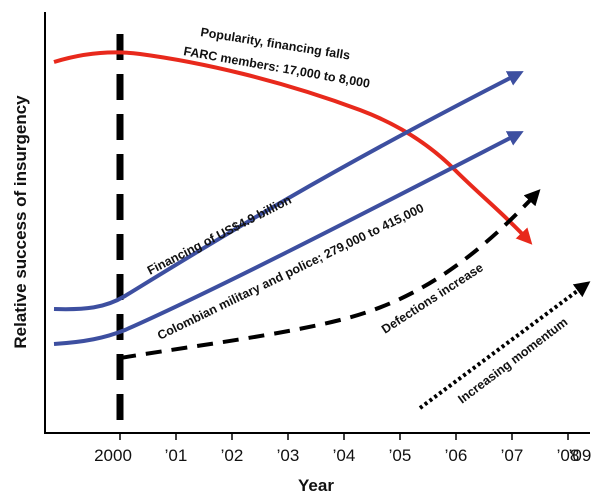 The image size is (593, 497). Describe the element at coordinates (568, 455) in the screenshot. I see `x-tick-label: ’08` at that location.